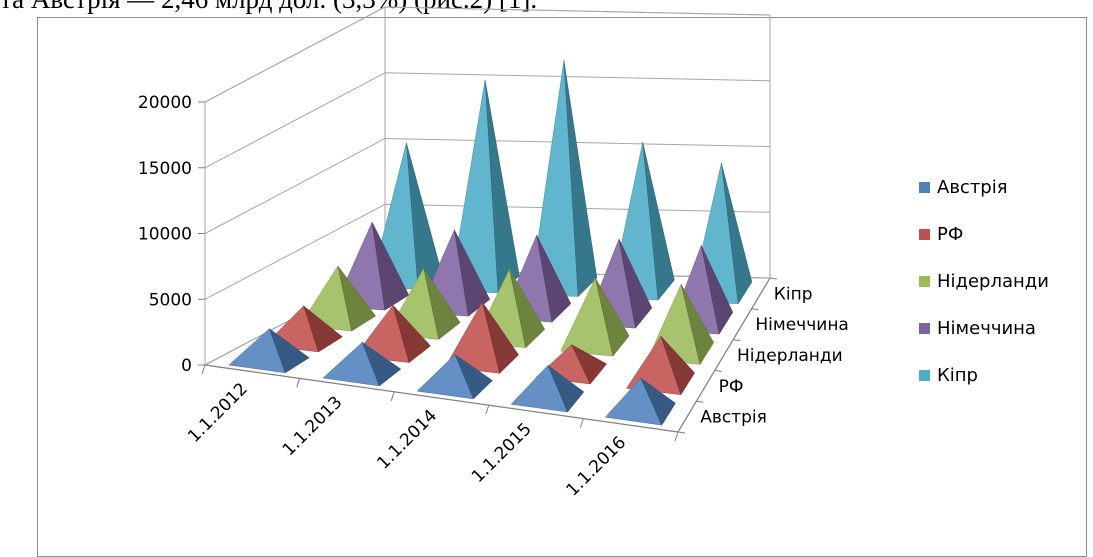  What do you see at coordinates (950, 234) in the screenshot?
I see `legend-label: РФ` at bounding box center [950, 234].